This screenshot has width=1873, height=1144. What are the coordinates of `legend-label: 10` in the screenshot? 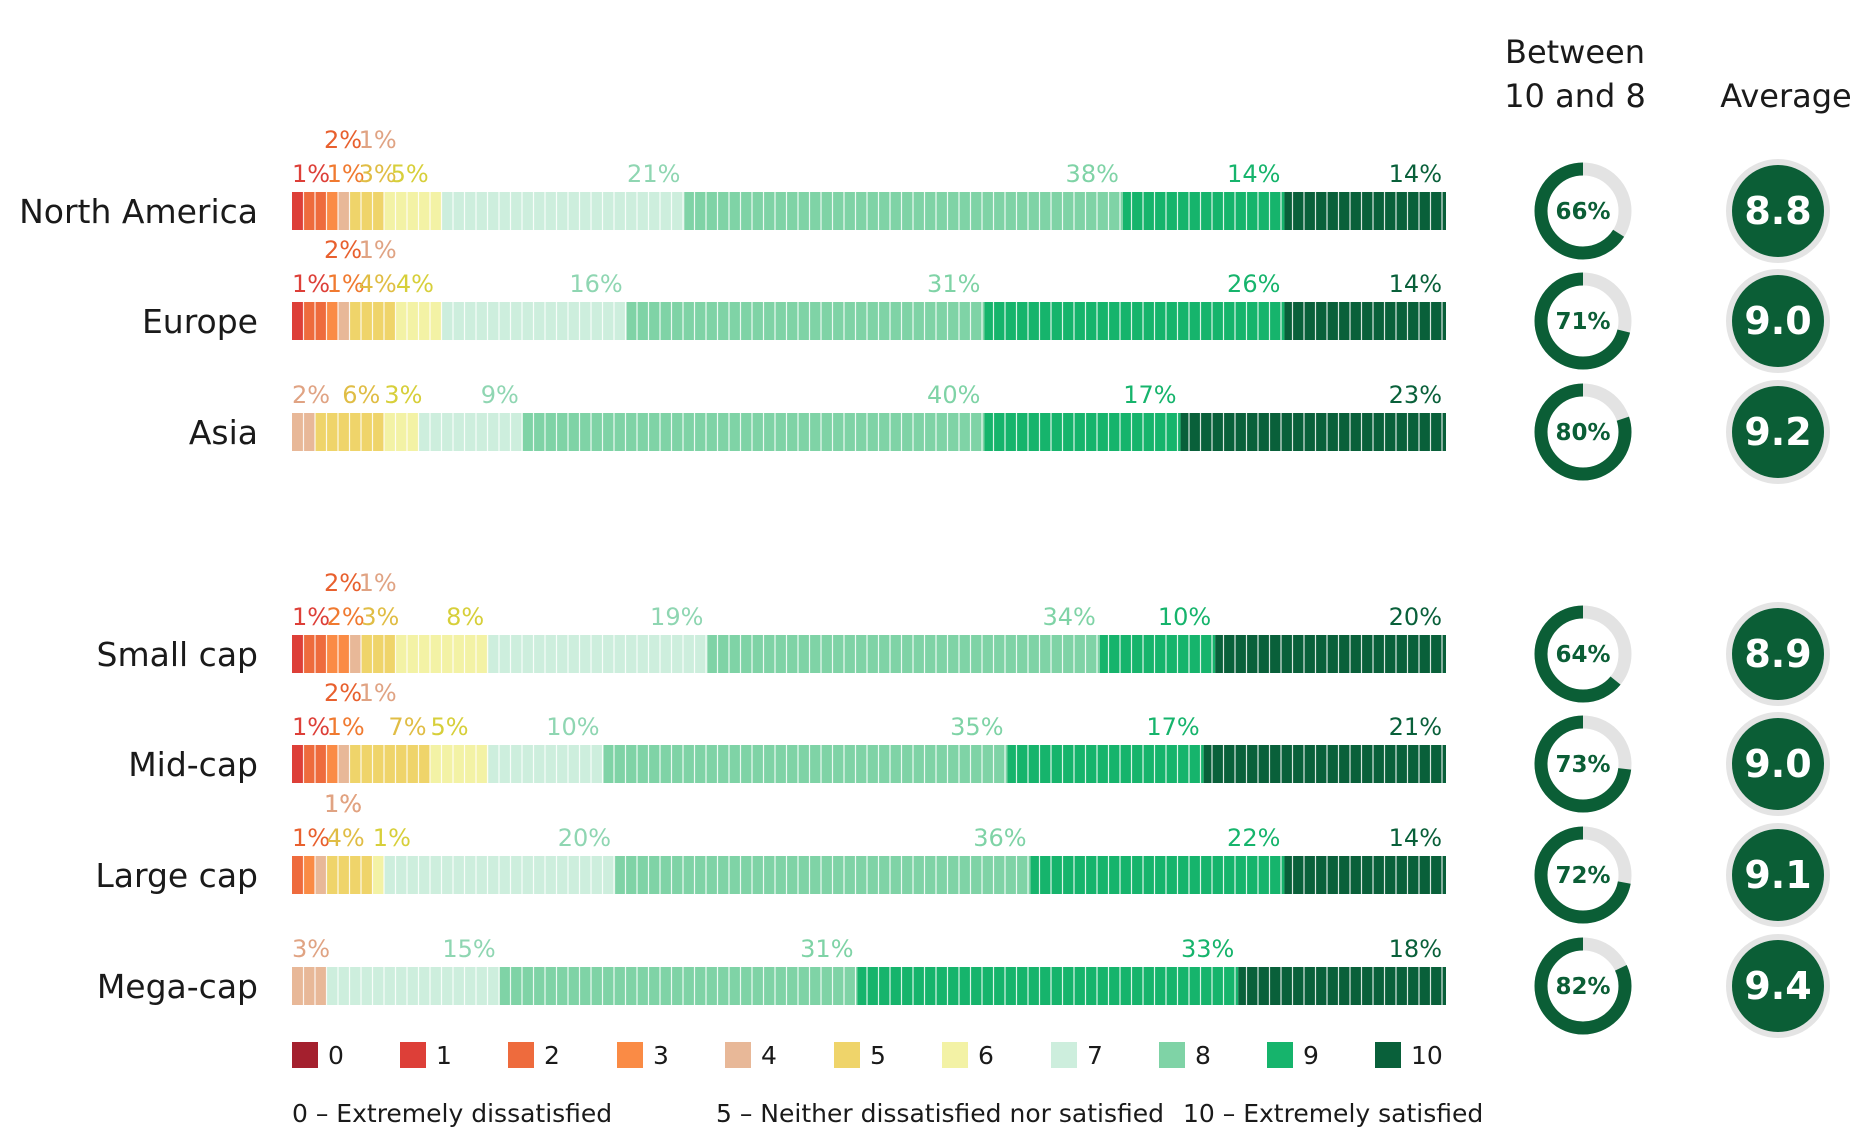 It's located at (1427, 1055).